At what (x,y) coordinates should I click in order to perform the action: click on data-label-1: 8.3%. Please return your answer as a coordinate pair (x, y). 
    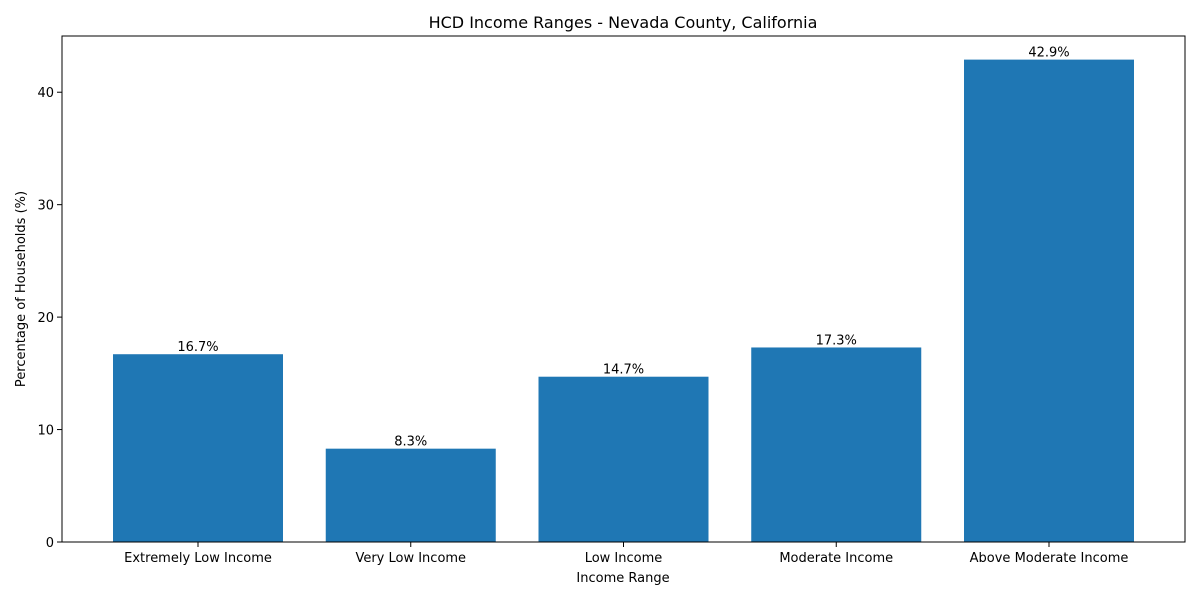
    Looking at the image, I should click on (410, 442).